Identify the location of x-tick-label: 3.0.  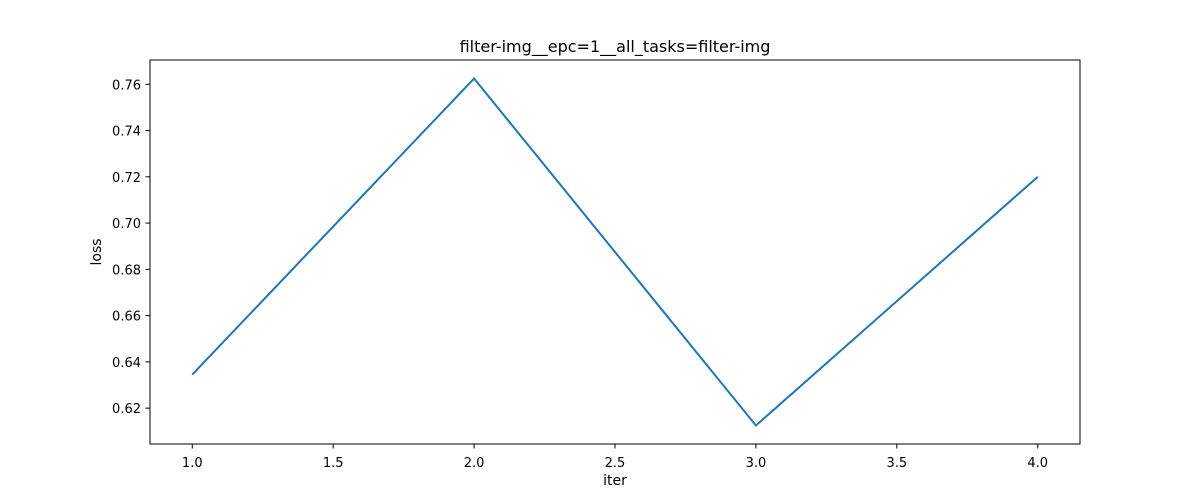
(756, 463).